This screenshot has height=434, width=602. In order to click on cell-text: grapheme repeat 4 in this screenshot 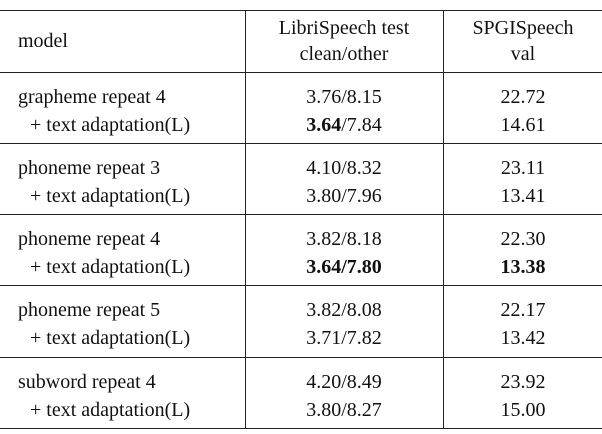, I will do `click(92, 97)`.